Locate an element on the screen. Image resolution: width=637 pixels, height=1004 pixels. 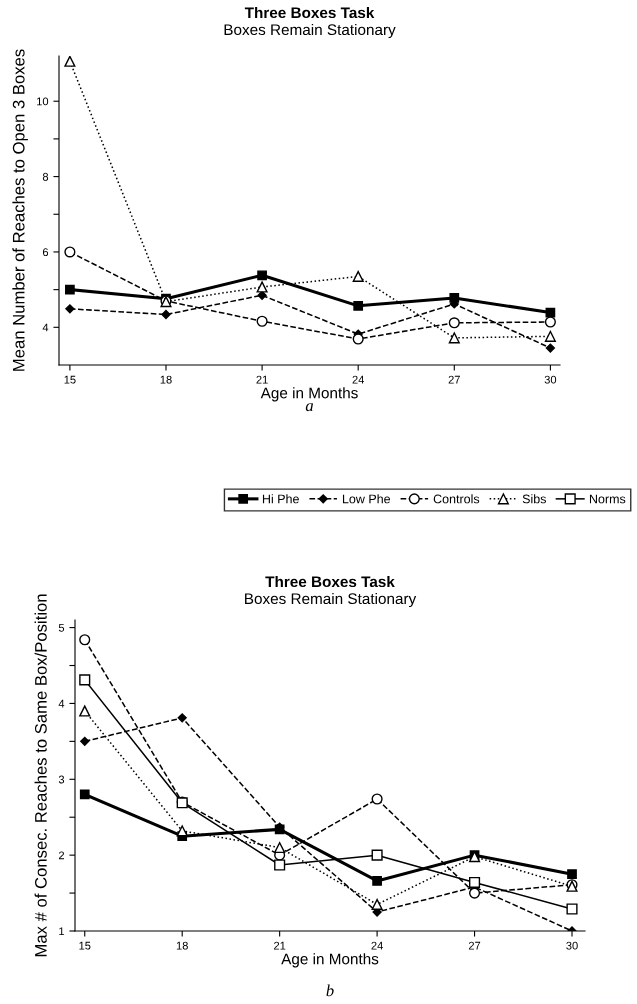
legend-label: Hi Phe is located at coordinates (280, 499).